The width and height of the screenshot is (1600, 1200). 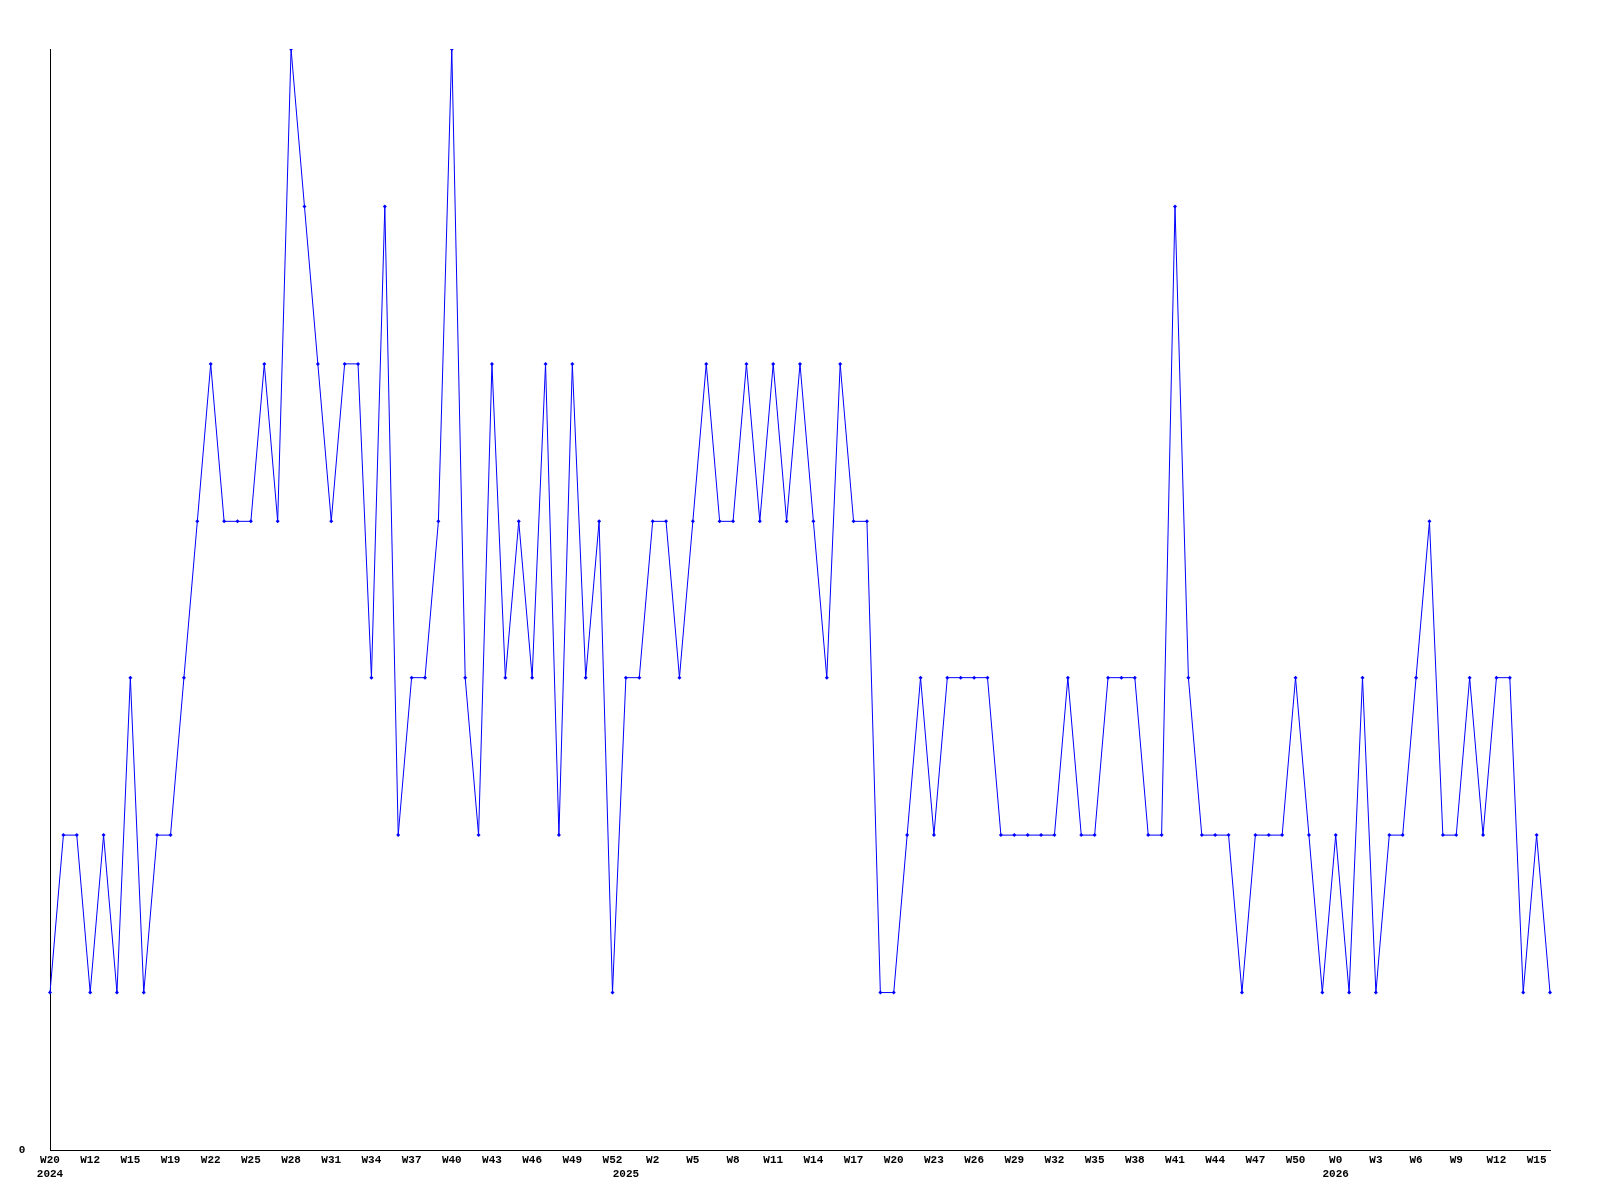 What do you see at coordinates (1335, 1167) in the screenshot?
I see `x-tick-label: W0 2026` at bounding box center [1335, 1167].